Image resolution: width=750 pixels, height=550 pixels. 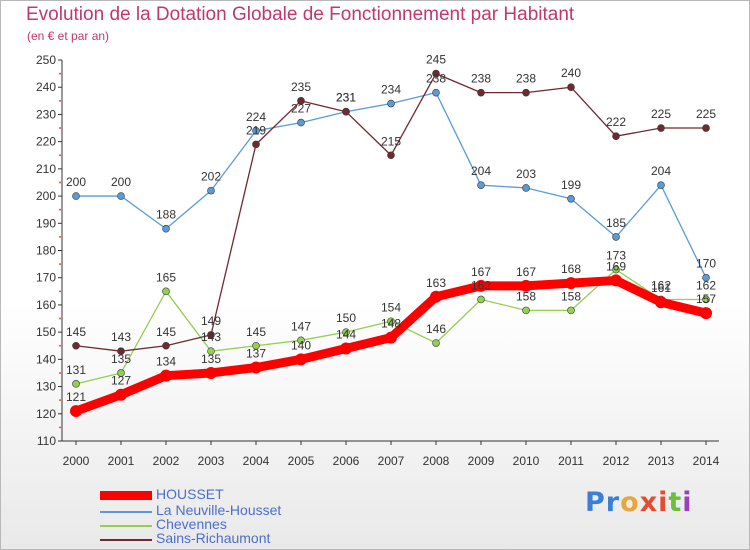 I want to click on y-tick-label: 210, so click(x=46, y=169).